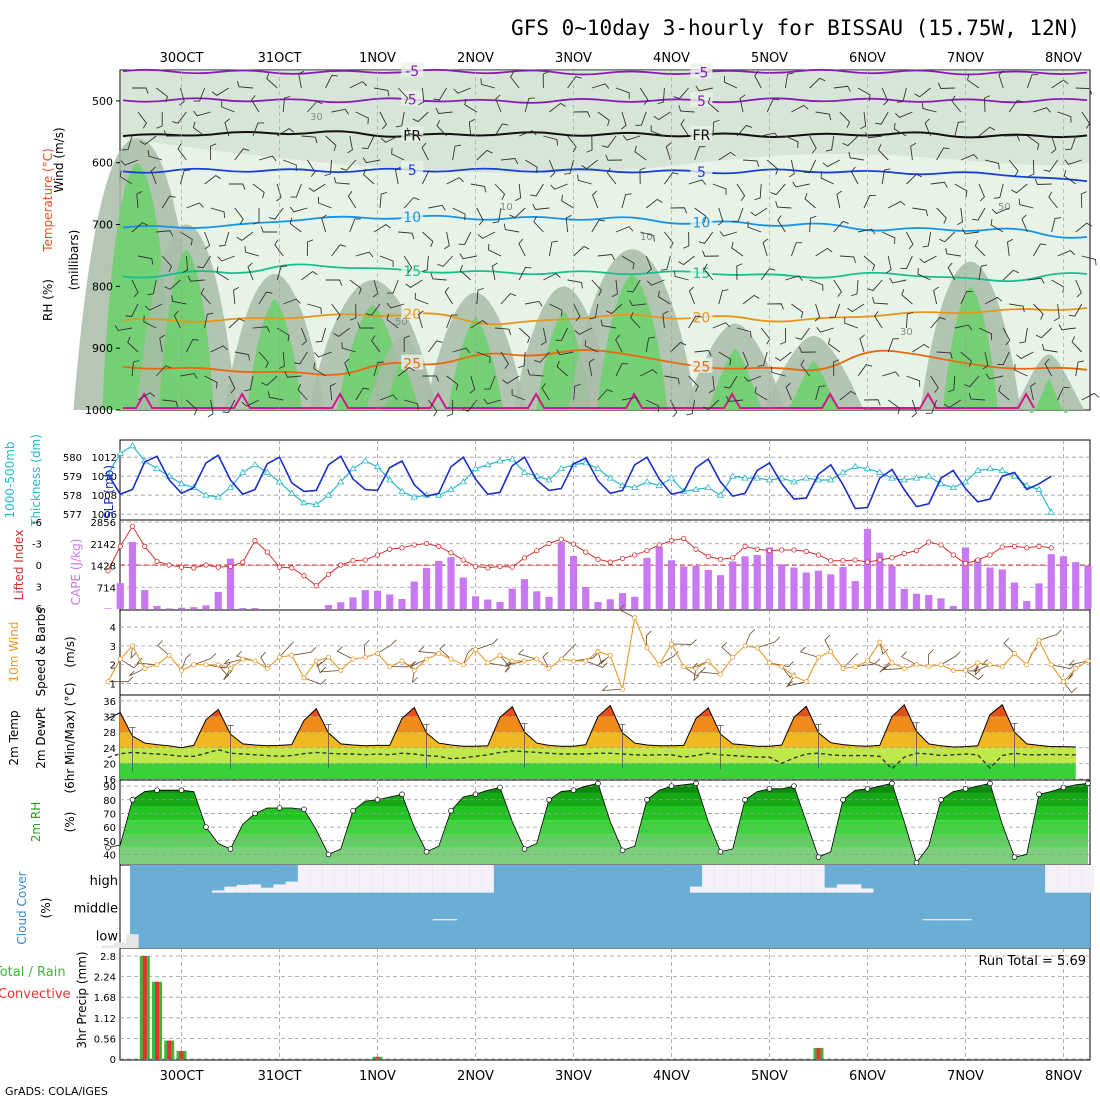  Describe the element at coordinates (701, 365) in the screenshot. I see `isotherm-label-bg` at that location.